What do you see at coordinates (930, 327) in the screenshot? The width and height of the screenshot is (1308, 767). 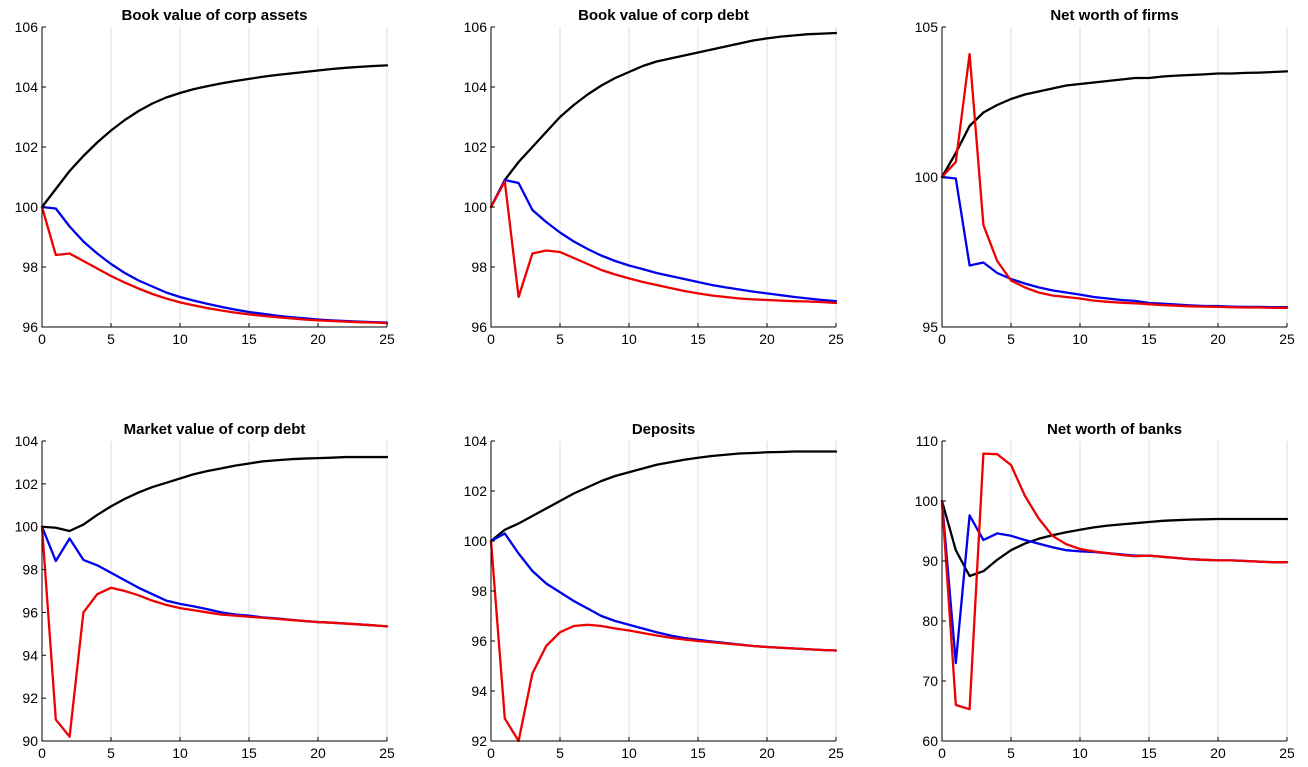 I see `y-tick-label: 95` at bounding box center [930, 327].